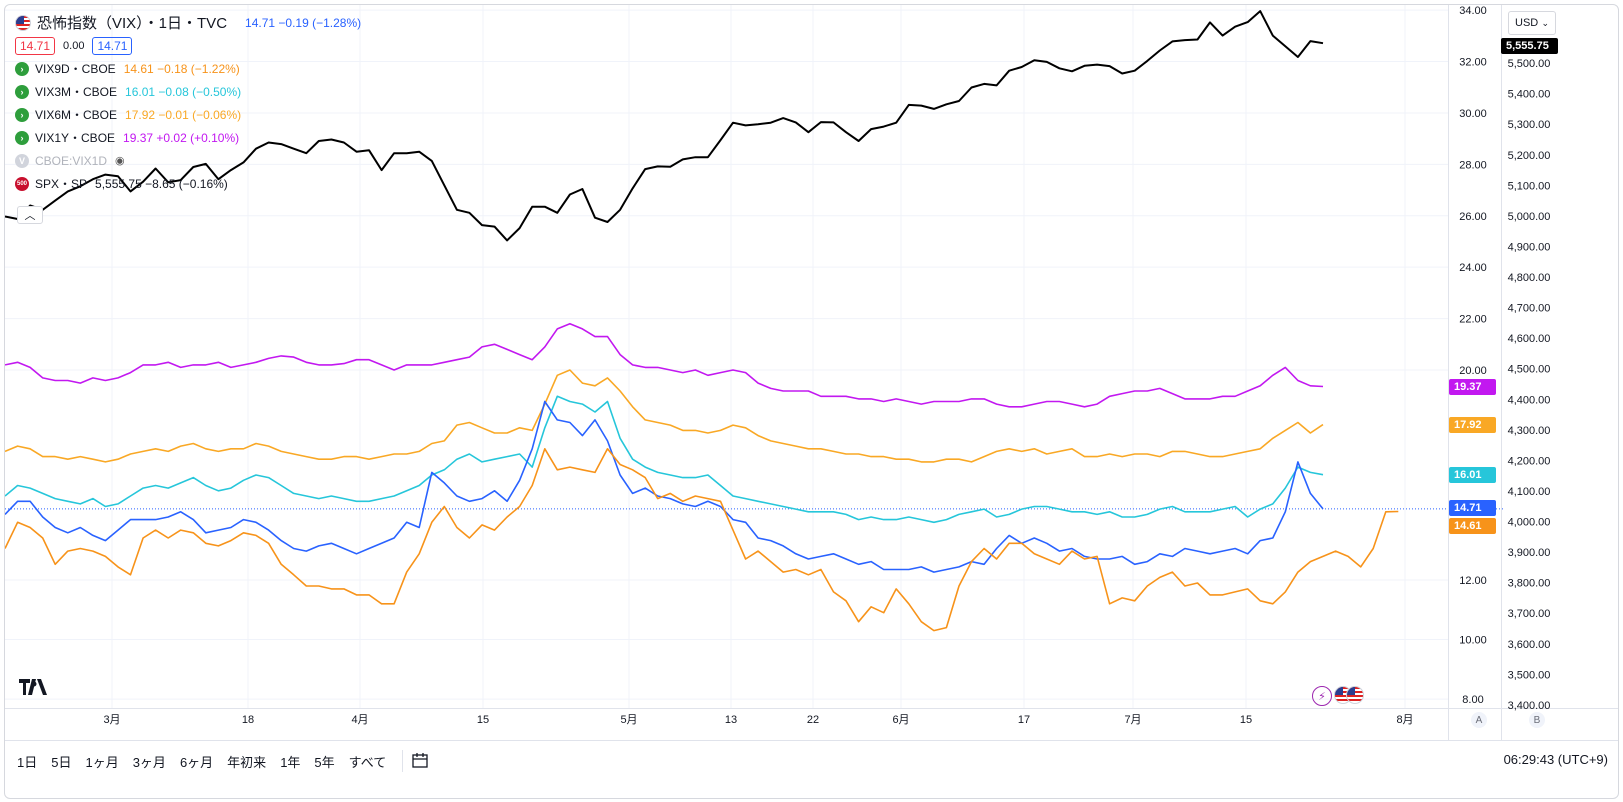  I want to click on left-axis-tick: 12.00, so click(1473, 581).